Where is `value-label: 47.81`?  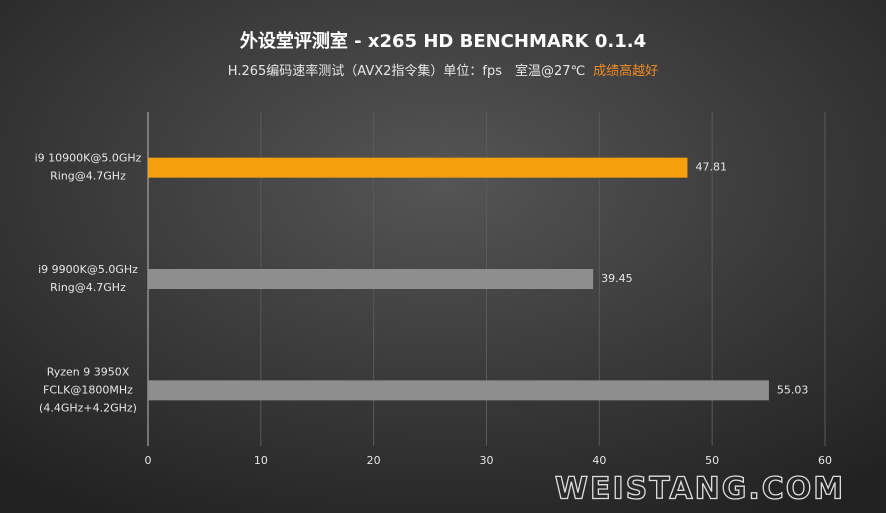
value-label: 47.81 is located at coordinates (711, 167).